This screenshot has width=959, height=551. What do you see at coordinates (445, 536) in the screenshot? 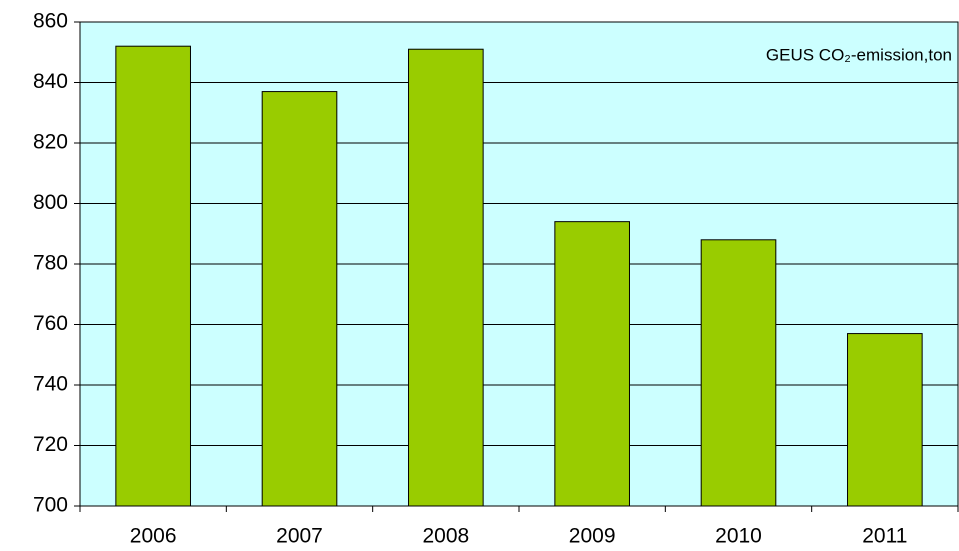
I see `x-tick-label: 2008` at bounding box center [445, 536].